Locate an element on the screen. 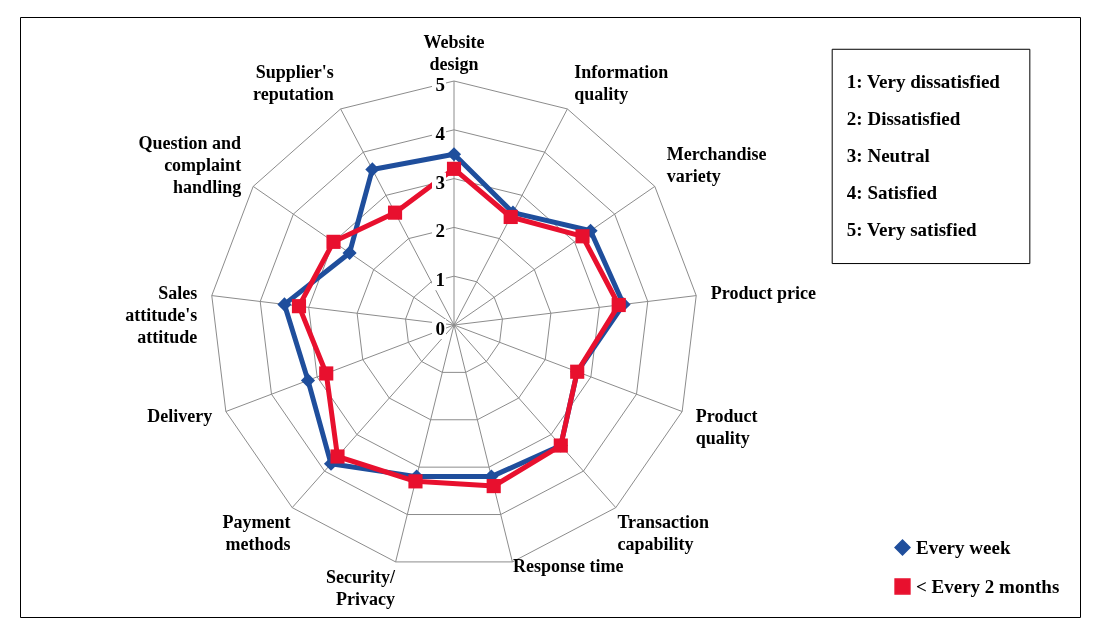 The height and width of the screenshot is (634, 1100). spoke-label: Delivery is located at coordinates (180, 415).